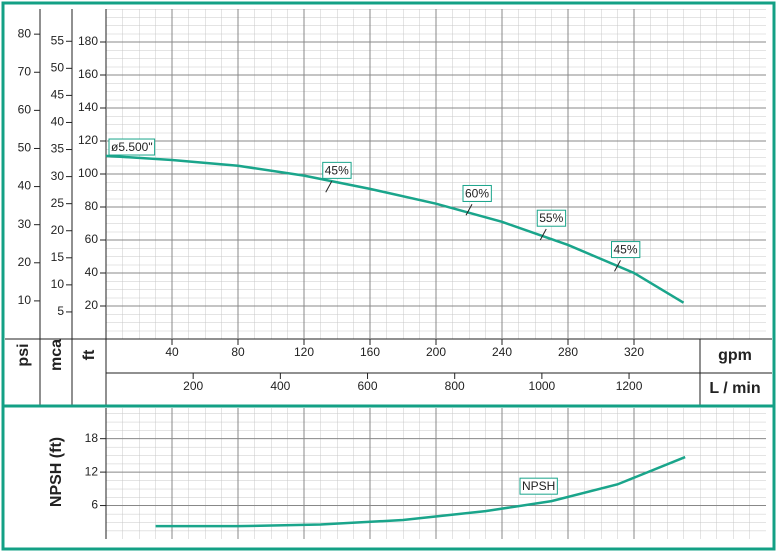 This screenshot has width=777, height=552. Describe the element at coordinates (542, 386) in the screenshot. I see `x2-tick-label: 1000` at that location.